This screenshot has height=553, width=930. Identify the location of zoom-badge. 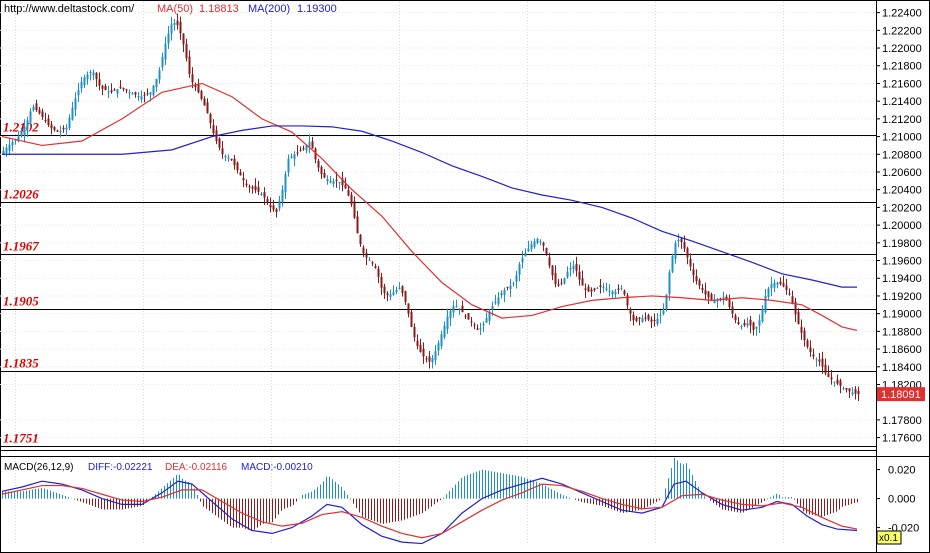
(889, 537).